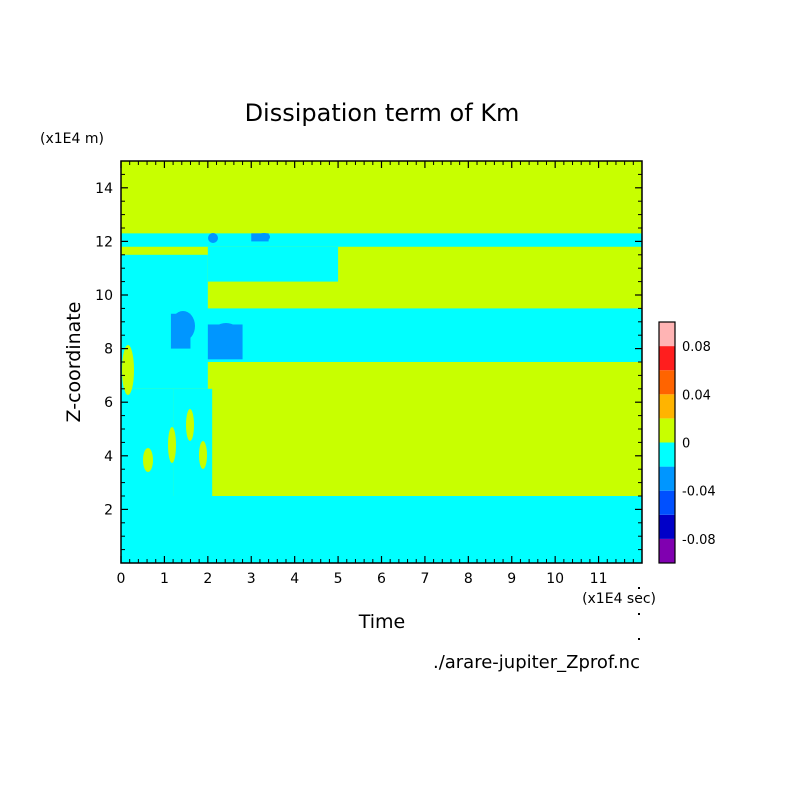 The height and width of the screenshot is (804, 804). I want to click on x-tick-label: 4, so click(294, 579).